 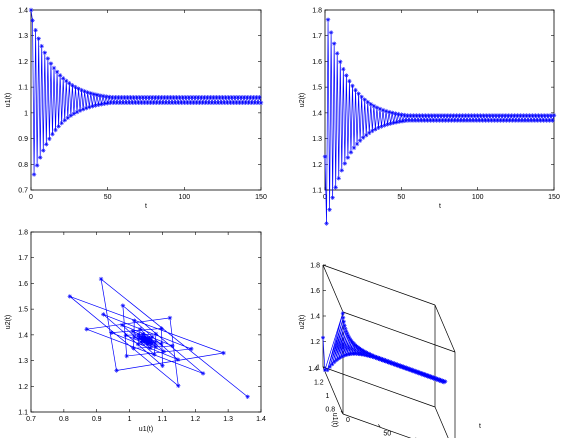 What do you see at coordinates (228, 419) in the screenshot?
I see `x-tick-label: 1.3` at bounding box center [228, 419].